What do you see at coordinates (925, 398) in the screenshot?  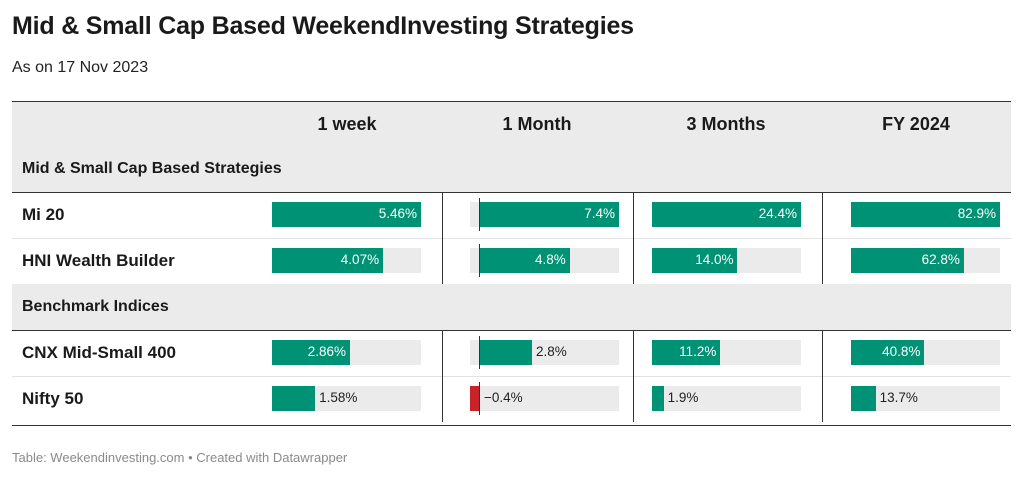 I see `bar-track: 13.7%` at bounding box center [925, 398].